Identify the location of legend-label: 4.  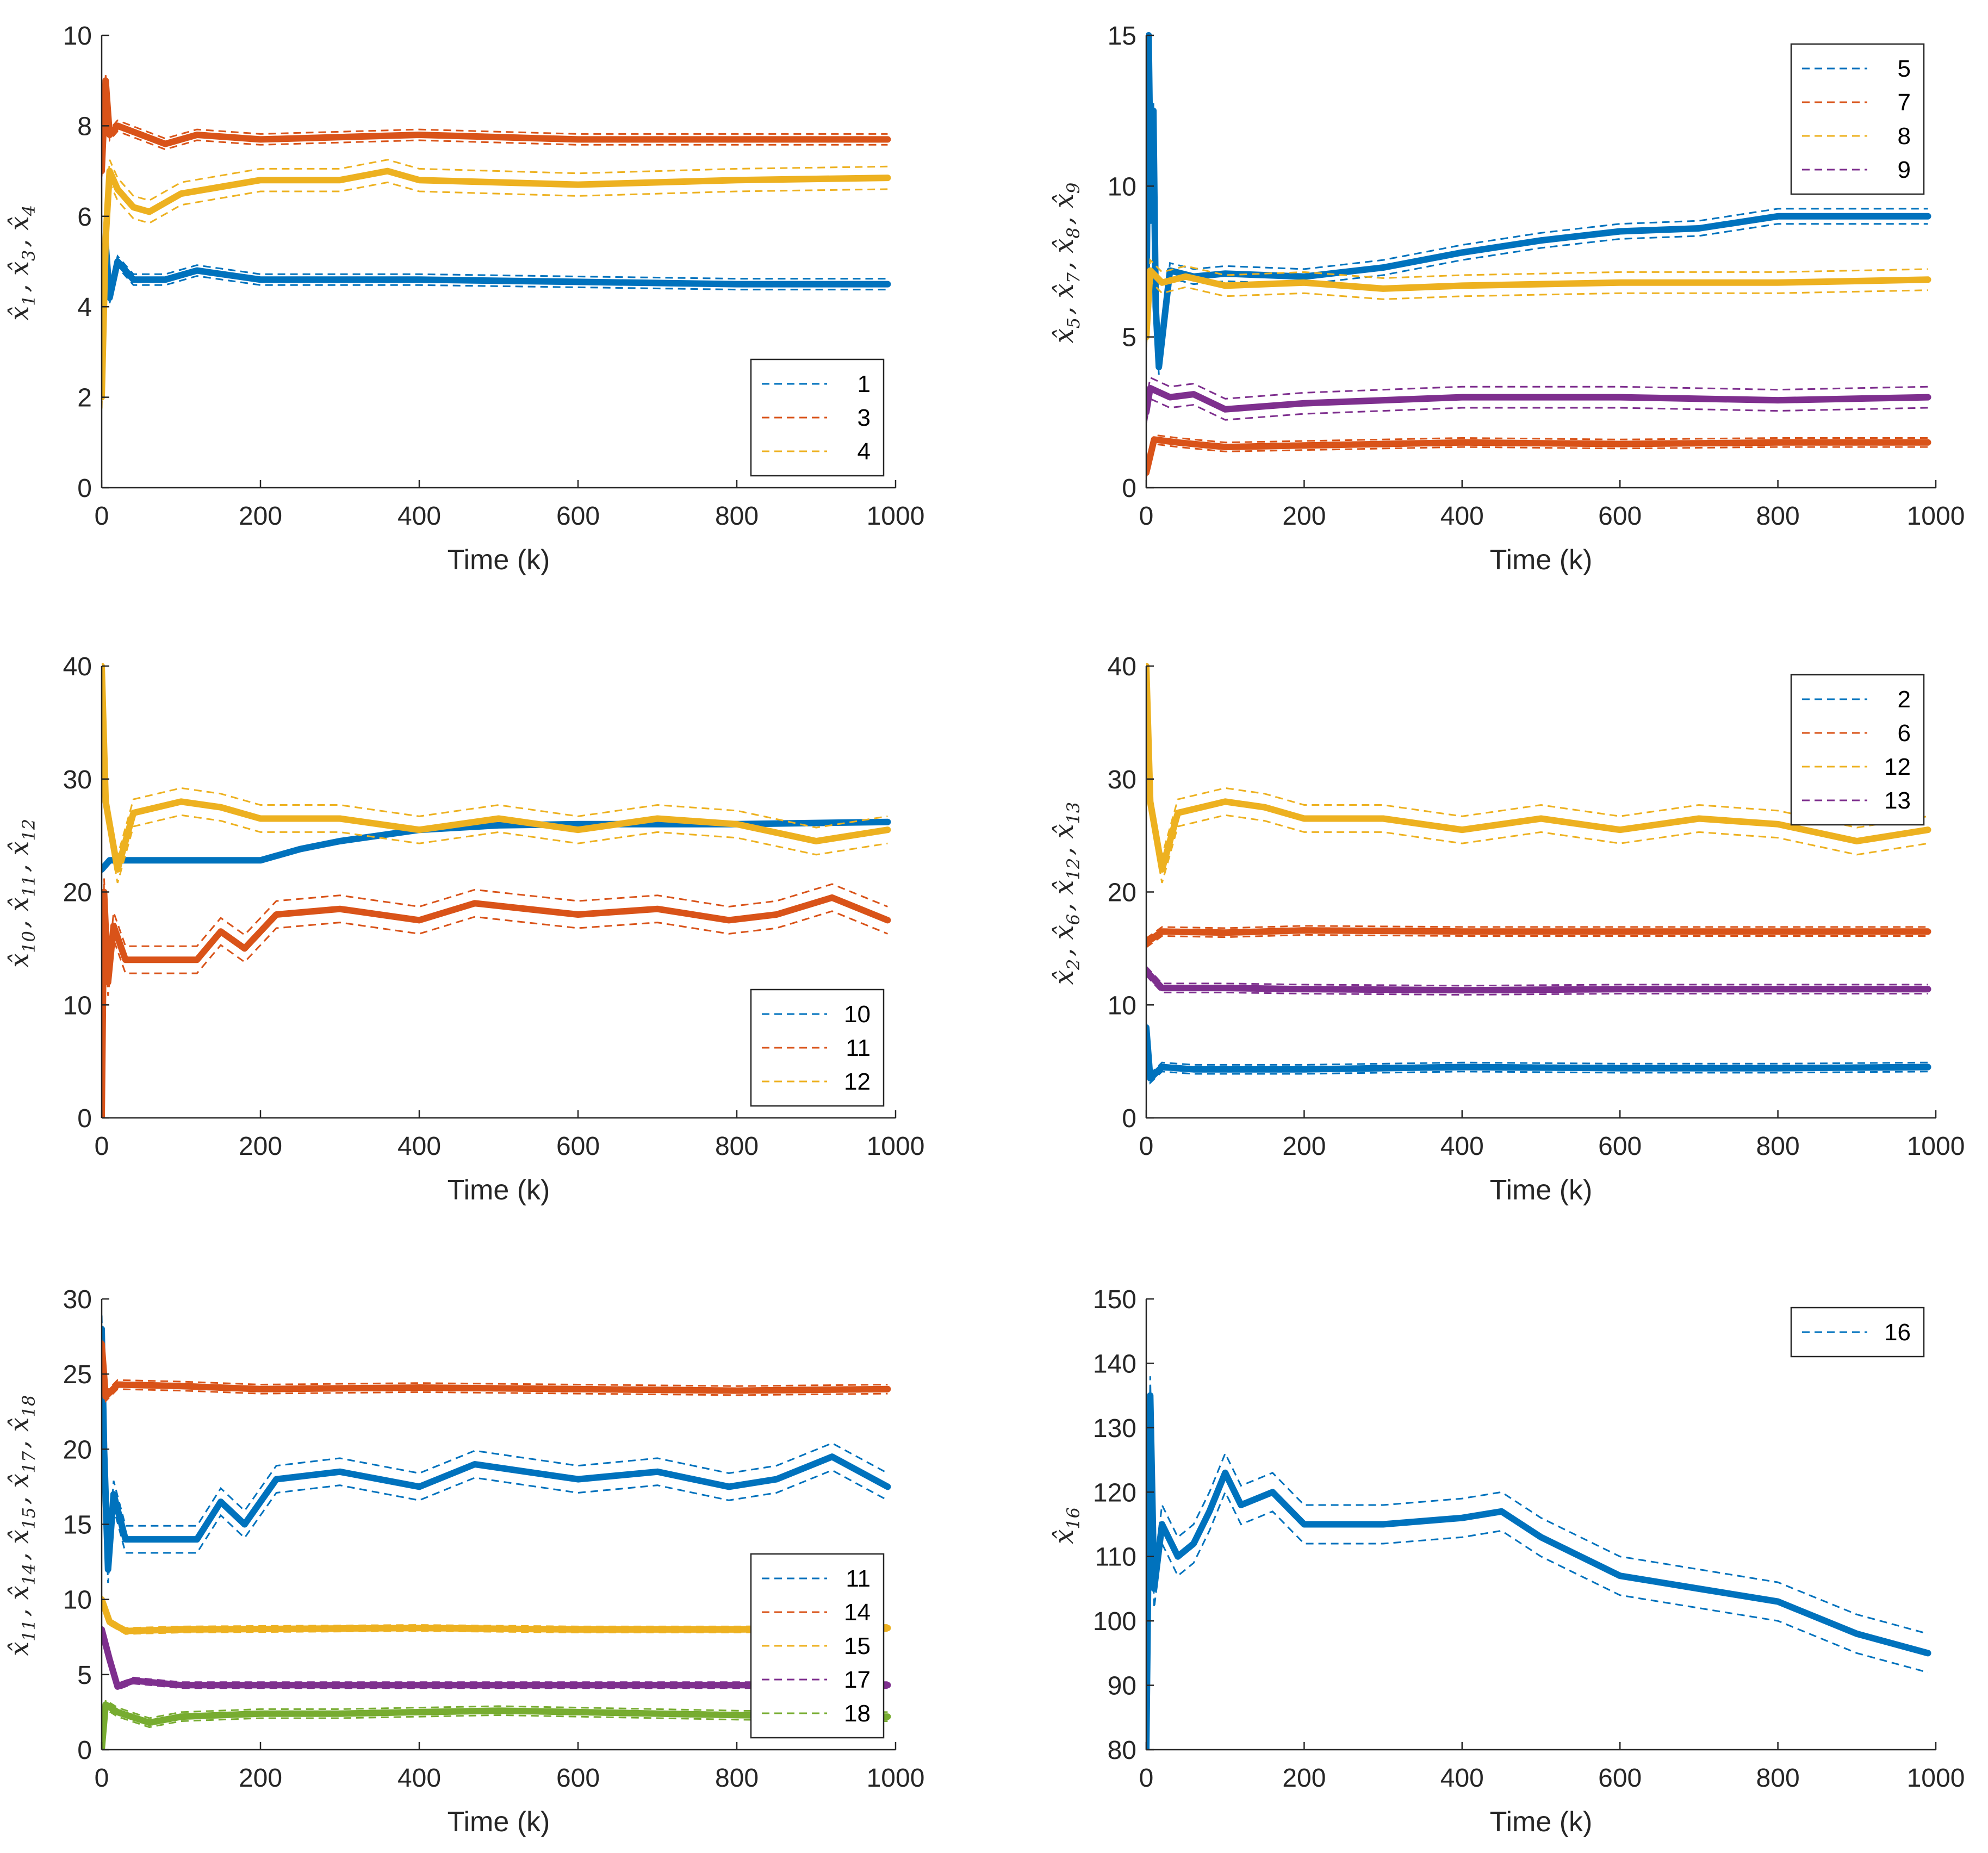
(864, 451).